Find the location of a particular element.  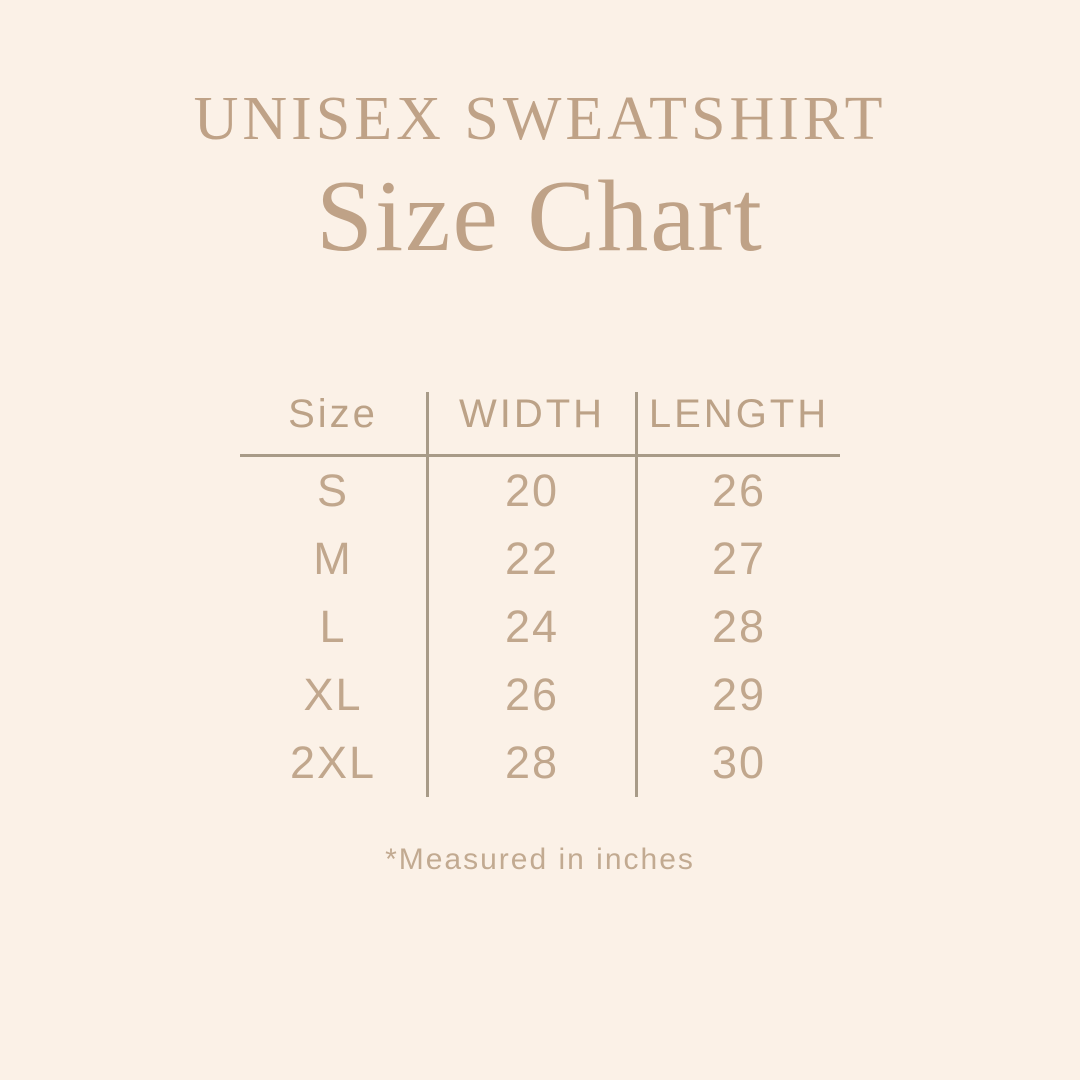

product-title: UNISEX SWEATSHIRT is located at coordinates (540, 119).